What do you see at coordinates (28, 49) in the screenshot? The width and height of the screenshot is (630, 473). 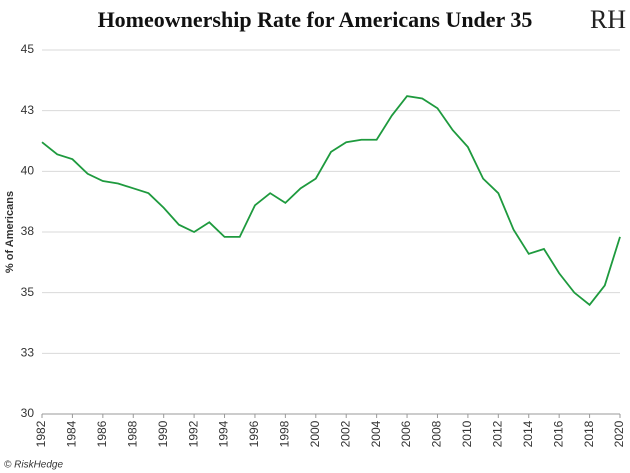 I see `y-tick-label: 45` at bounding box center [28, 49].